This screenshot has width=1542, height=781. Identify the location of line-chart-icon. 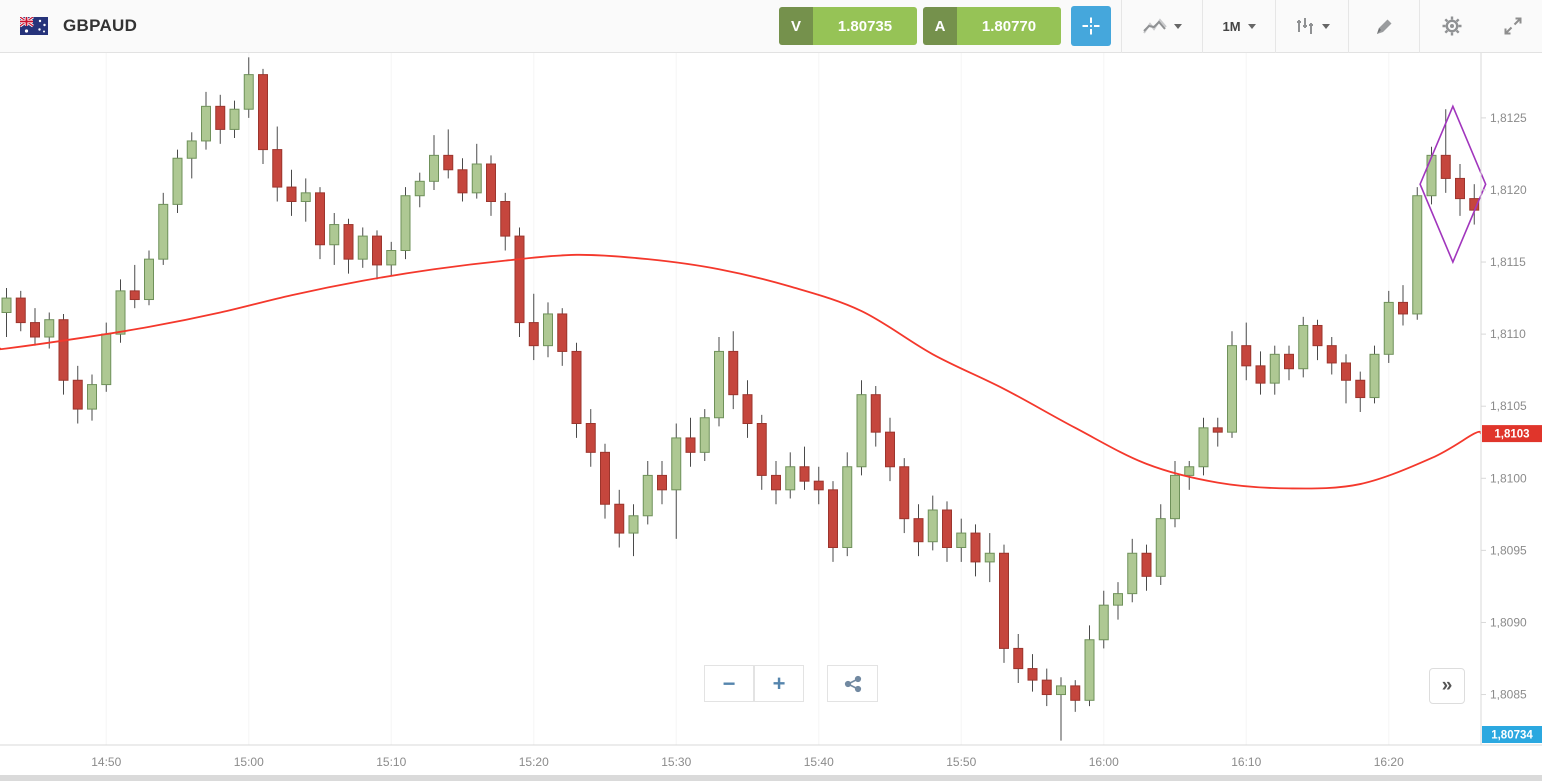
(1154, 25).